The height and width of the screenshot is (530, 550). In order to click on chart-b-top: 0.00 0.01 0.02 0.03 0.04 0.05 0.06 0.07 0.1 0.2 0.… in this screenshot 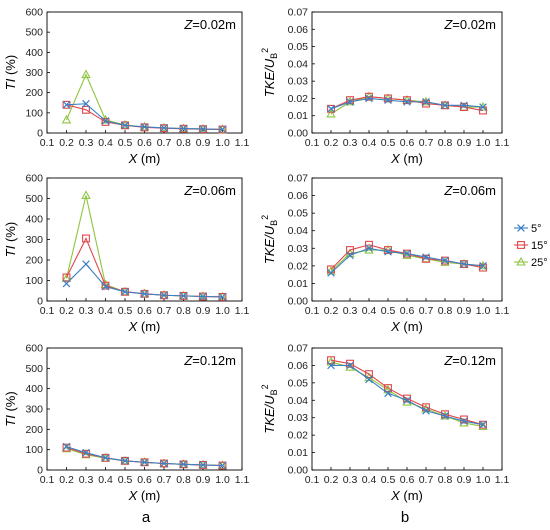, I will do `click(384, 87)`.